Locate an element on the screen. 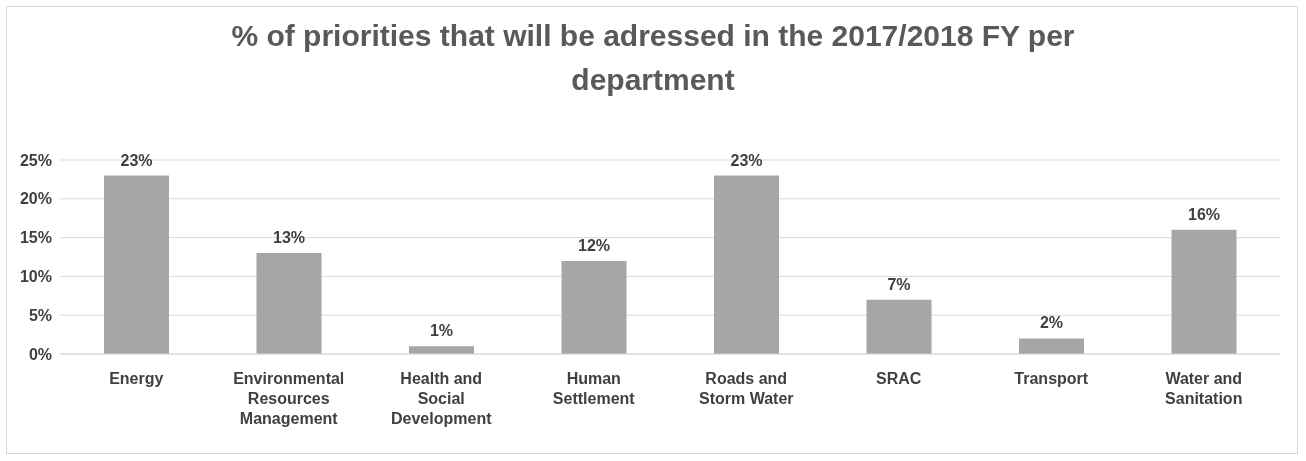  x-tick-label: Energy is located at coordinates (136, 379).